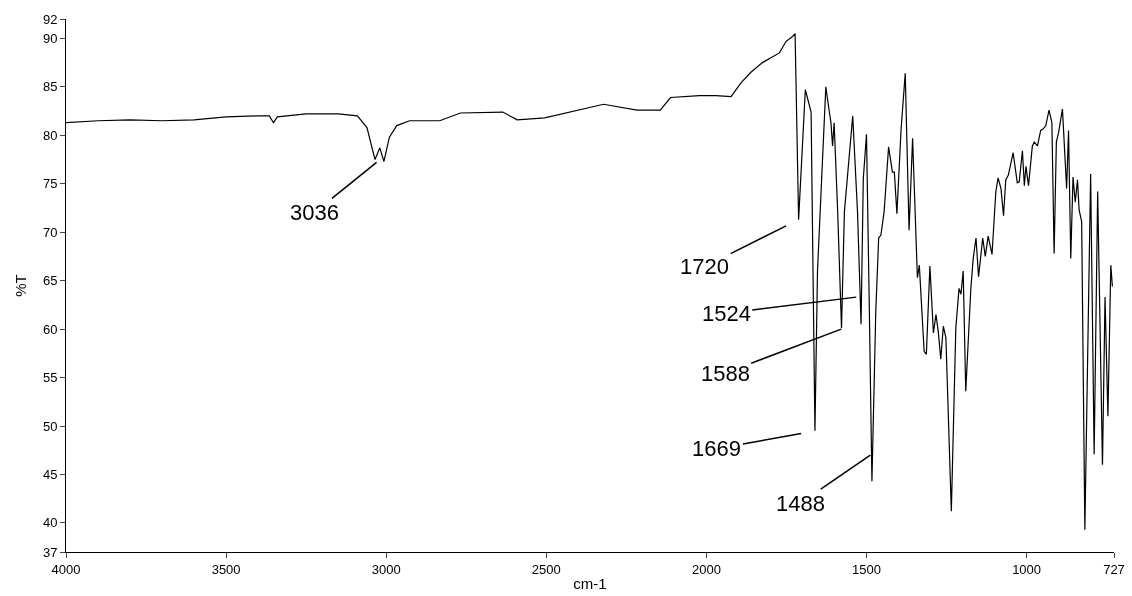  I want to click on y-tick-label: 92, so click(50, 19).